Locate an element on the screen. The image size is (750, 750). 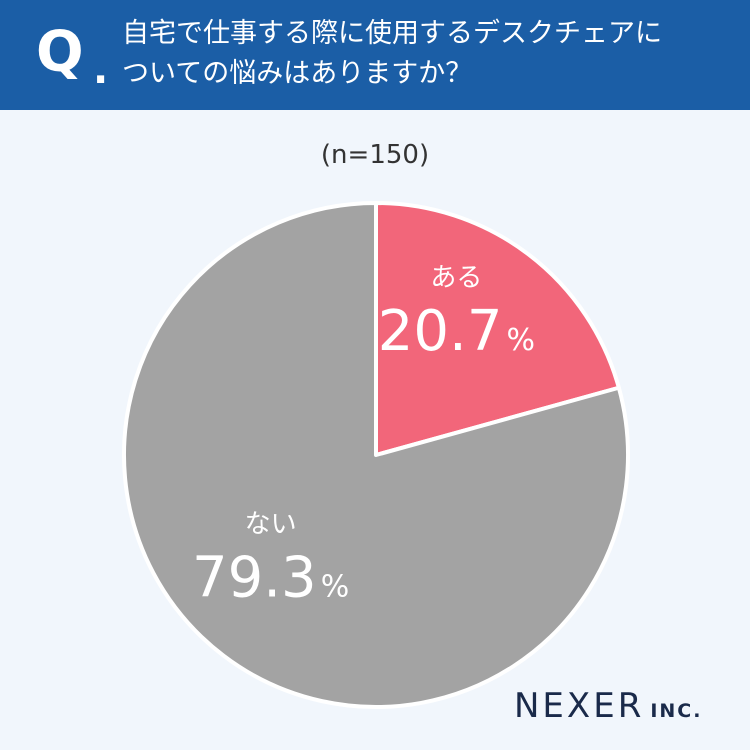
brand-name: NEXER is located at coordinates (579, 706).